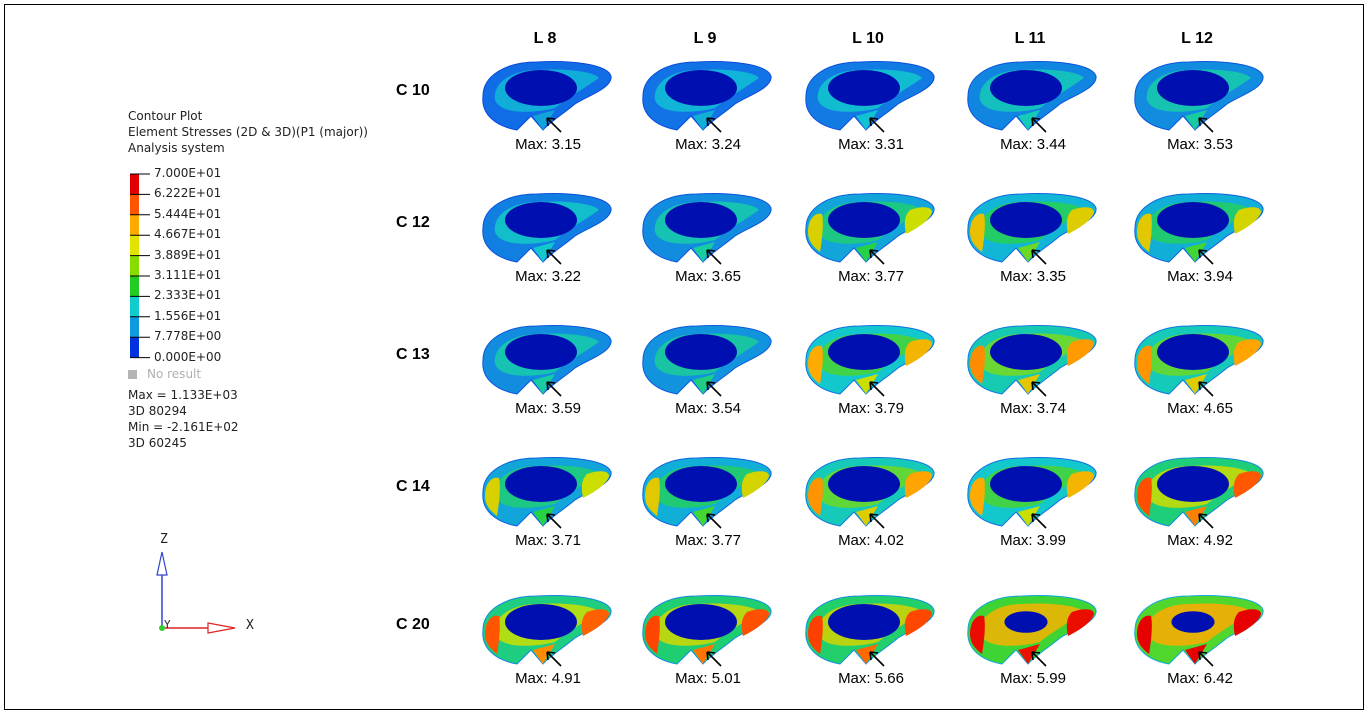  I want to click on legend-tick-label: 6.222E+01, so click(188, 193).